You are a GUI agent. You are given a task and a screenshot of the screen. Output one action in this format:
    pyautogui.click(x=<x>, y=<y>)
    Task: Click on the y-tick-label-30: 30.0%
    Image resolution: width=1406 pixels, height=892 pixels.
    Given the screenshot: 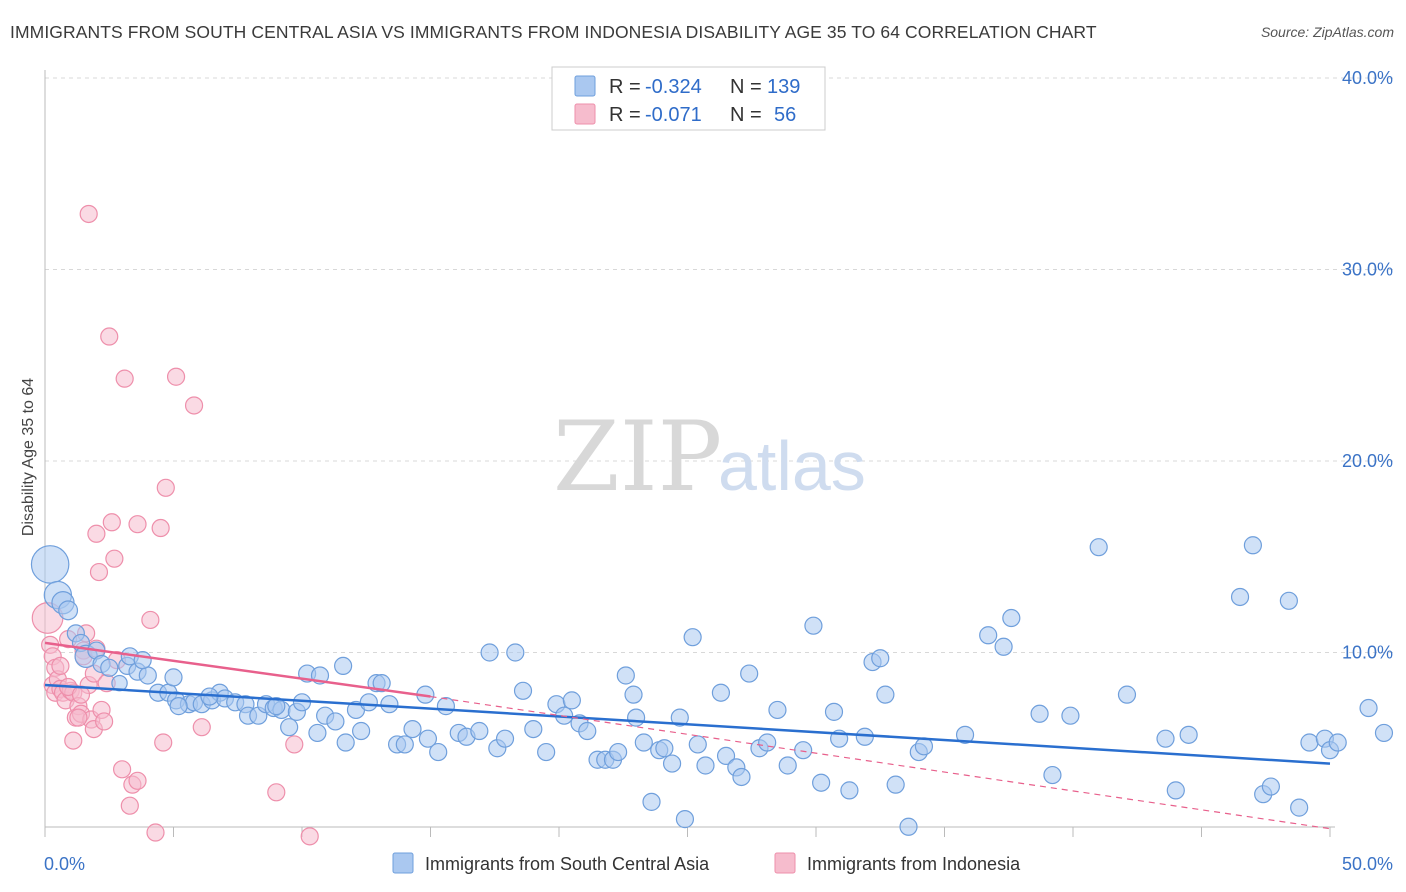 What is the action you would take?
    pyautogui.click(x=1367, y=270)
    